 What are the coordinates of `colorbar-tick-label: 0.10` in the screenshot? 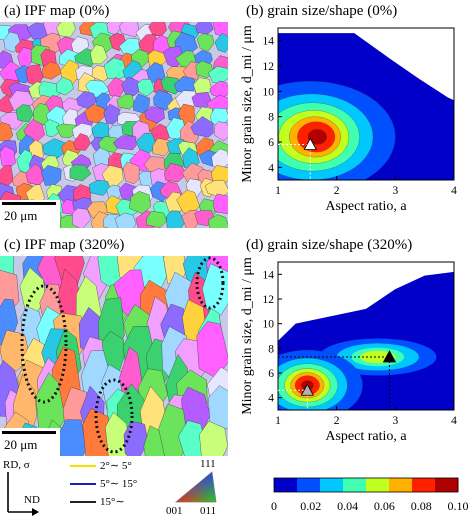 It's located at (458, 506).